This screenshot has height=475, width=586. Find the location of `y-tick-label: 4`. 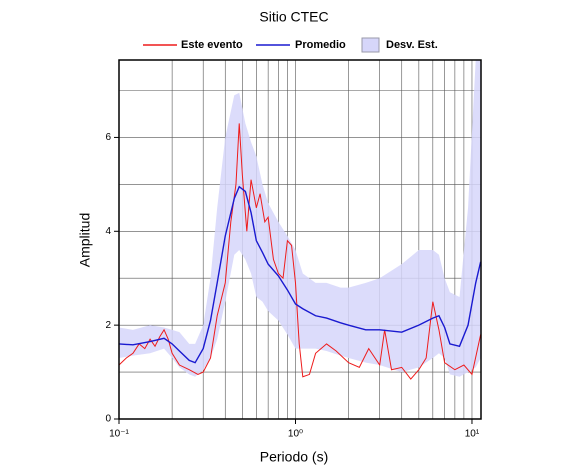

y-tick-label: 4 is located at coordinates (108, 231).